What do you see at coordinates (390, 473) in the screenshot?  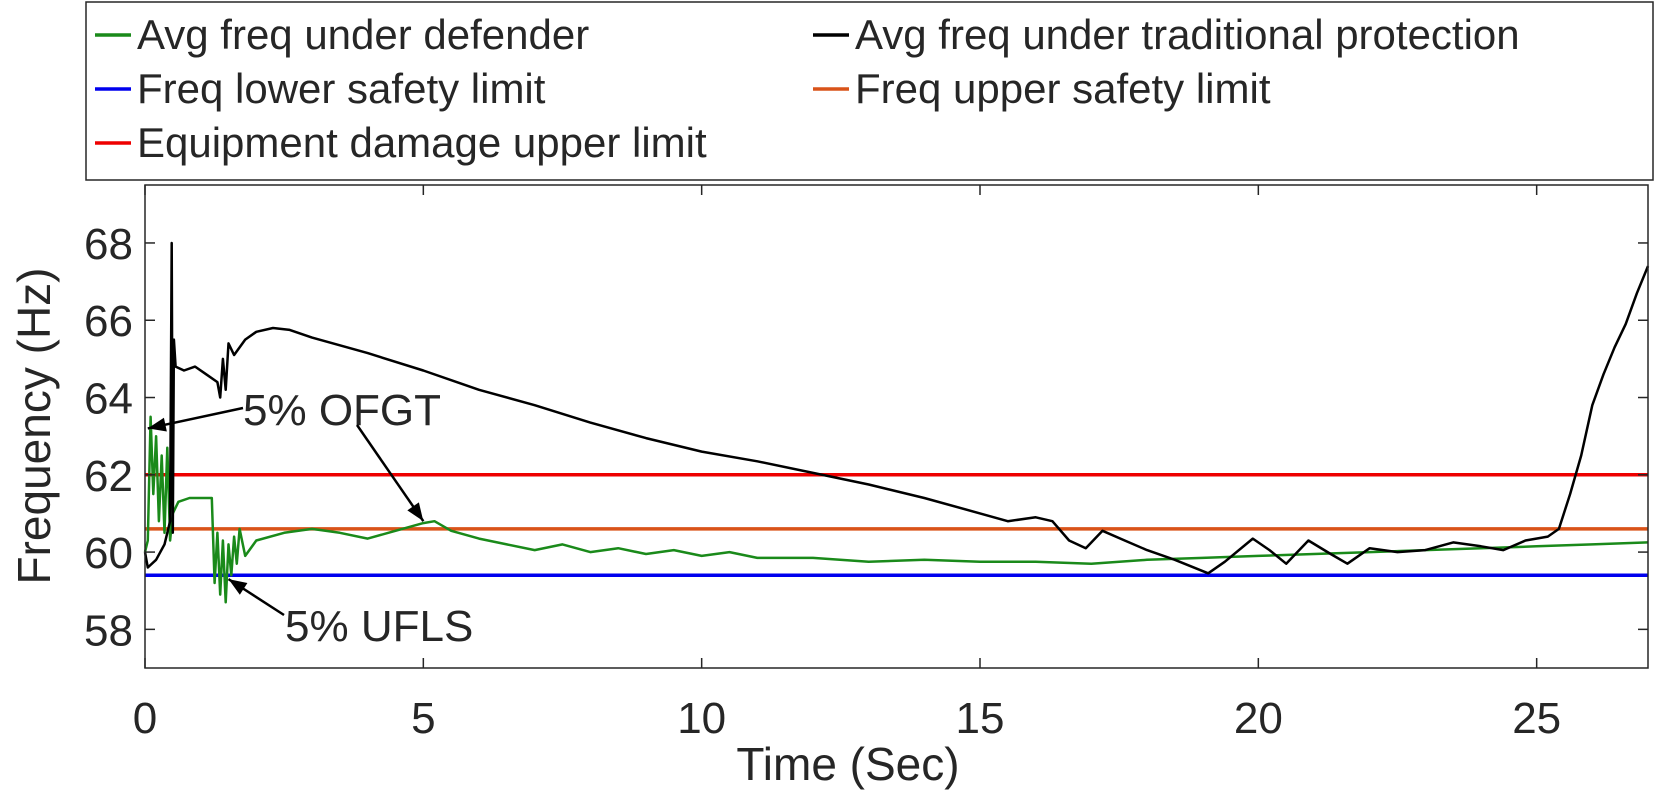 I see `annotation-arrow-line` at bounding box center [390, 473].